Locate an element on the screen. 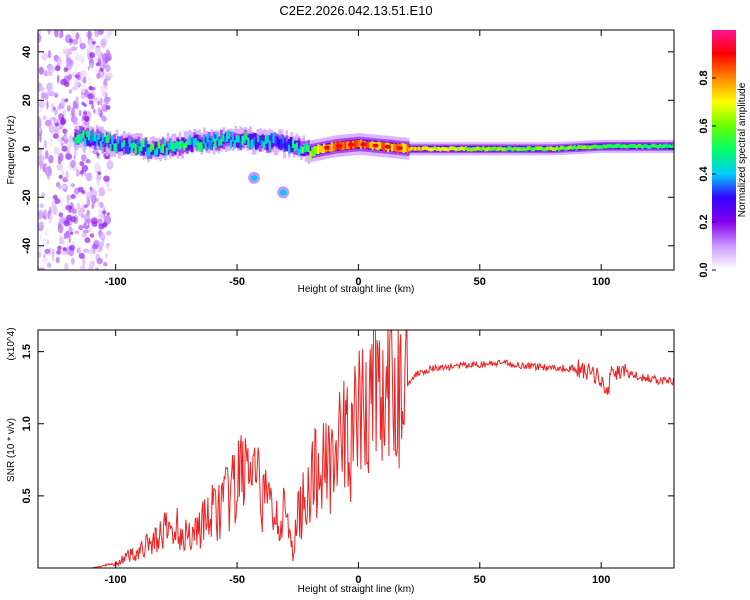 This screenshot has height=600, width=750. snr-xtick-label: 50 is located at coordinates (480, 580).